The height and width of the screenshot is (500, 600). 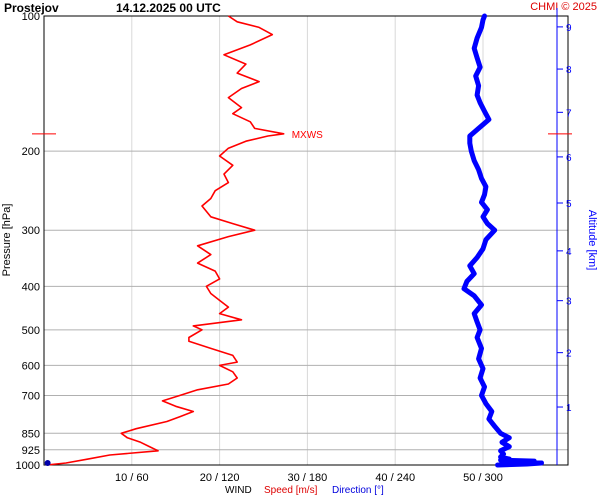 I want to click on altitude-tick-label: 5, so click(x=569, y=204).